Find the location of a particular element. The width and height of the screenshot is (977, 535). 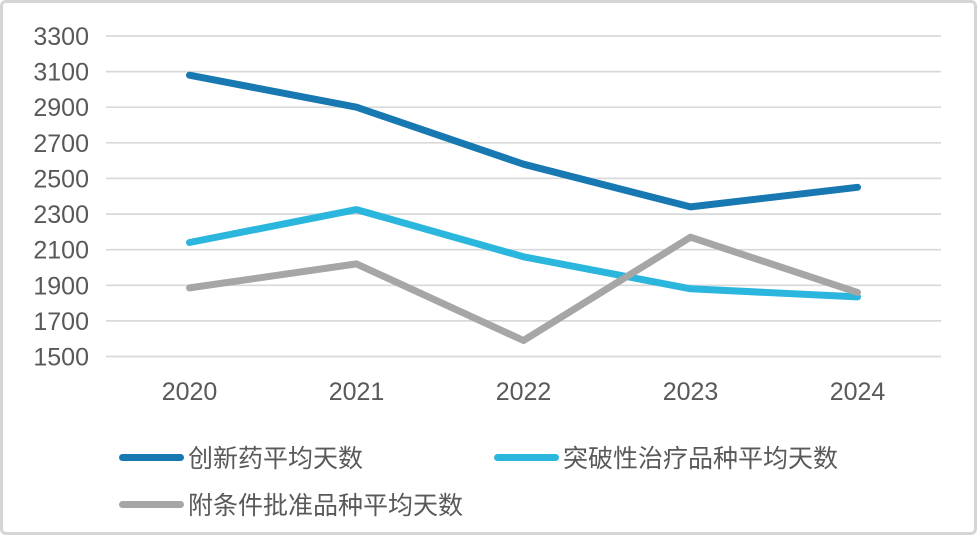

x-axis-tick-label: 2021 is located at coordinates (357, 392).